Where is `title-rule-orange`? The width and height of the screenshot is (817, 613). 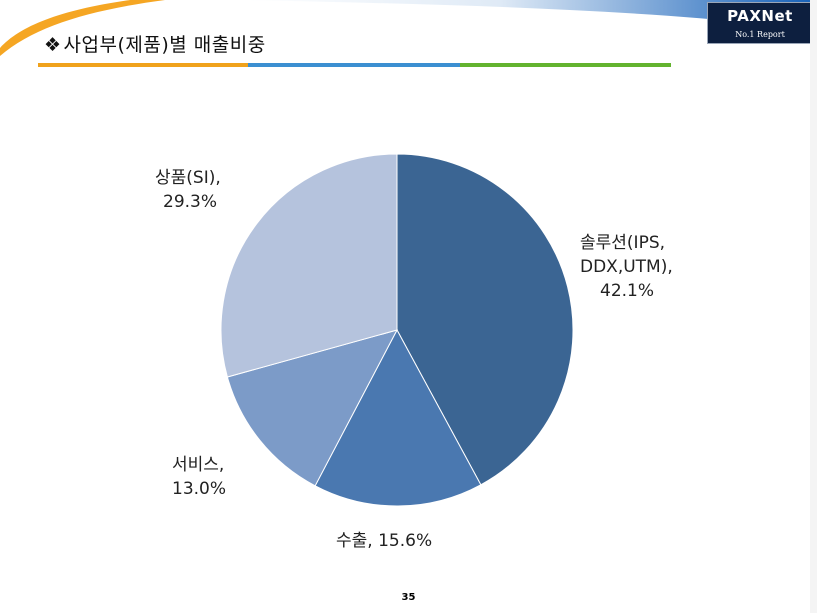 title-rule-orange is located at coordinates (143, 65).